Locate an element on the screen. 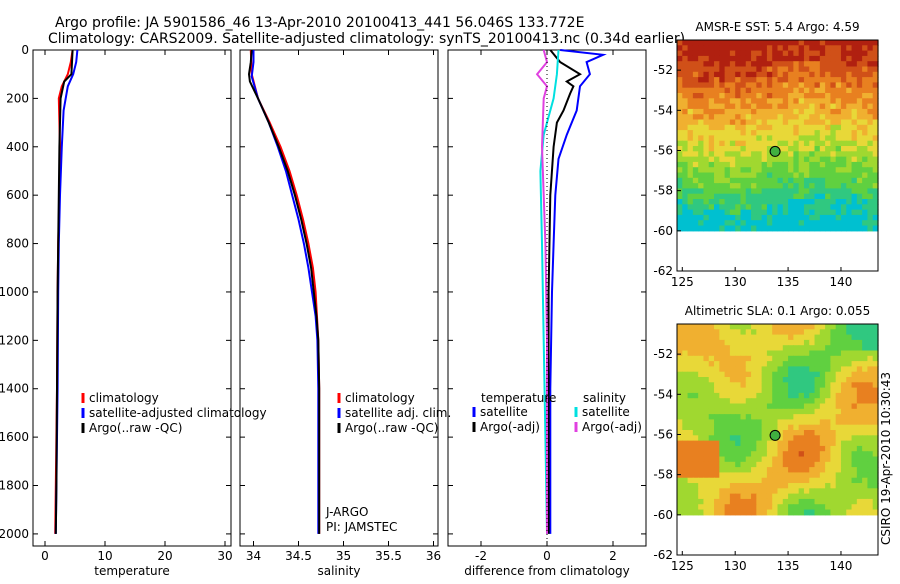 Image resolution: width=900 pixels, height=584 pixels. altimetric-sla-map-ytick-label: -58 is located at coordinates (663, 475).